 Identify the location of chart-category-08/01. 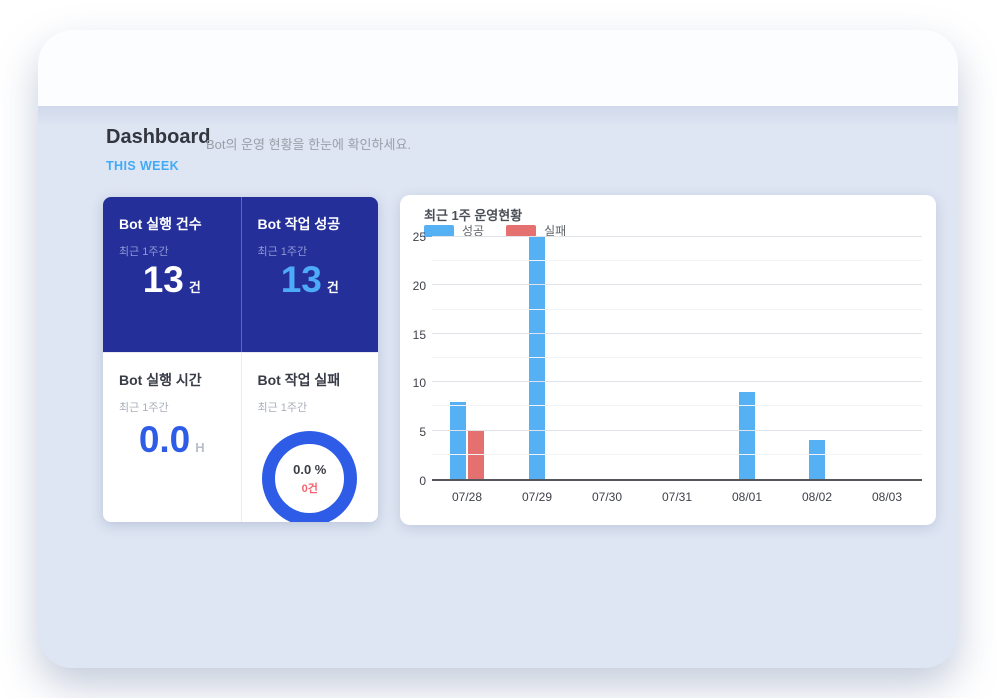
(747, 358).